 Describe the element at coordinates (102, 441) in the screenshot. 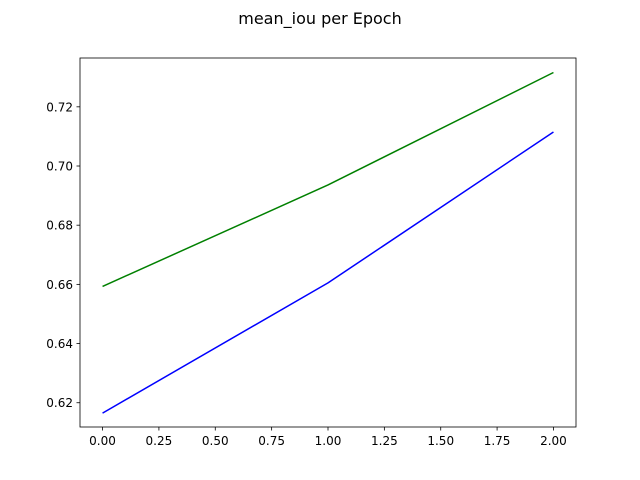

I see `x-tick-label: 0.00` at that location.